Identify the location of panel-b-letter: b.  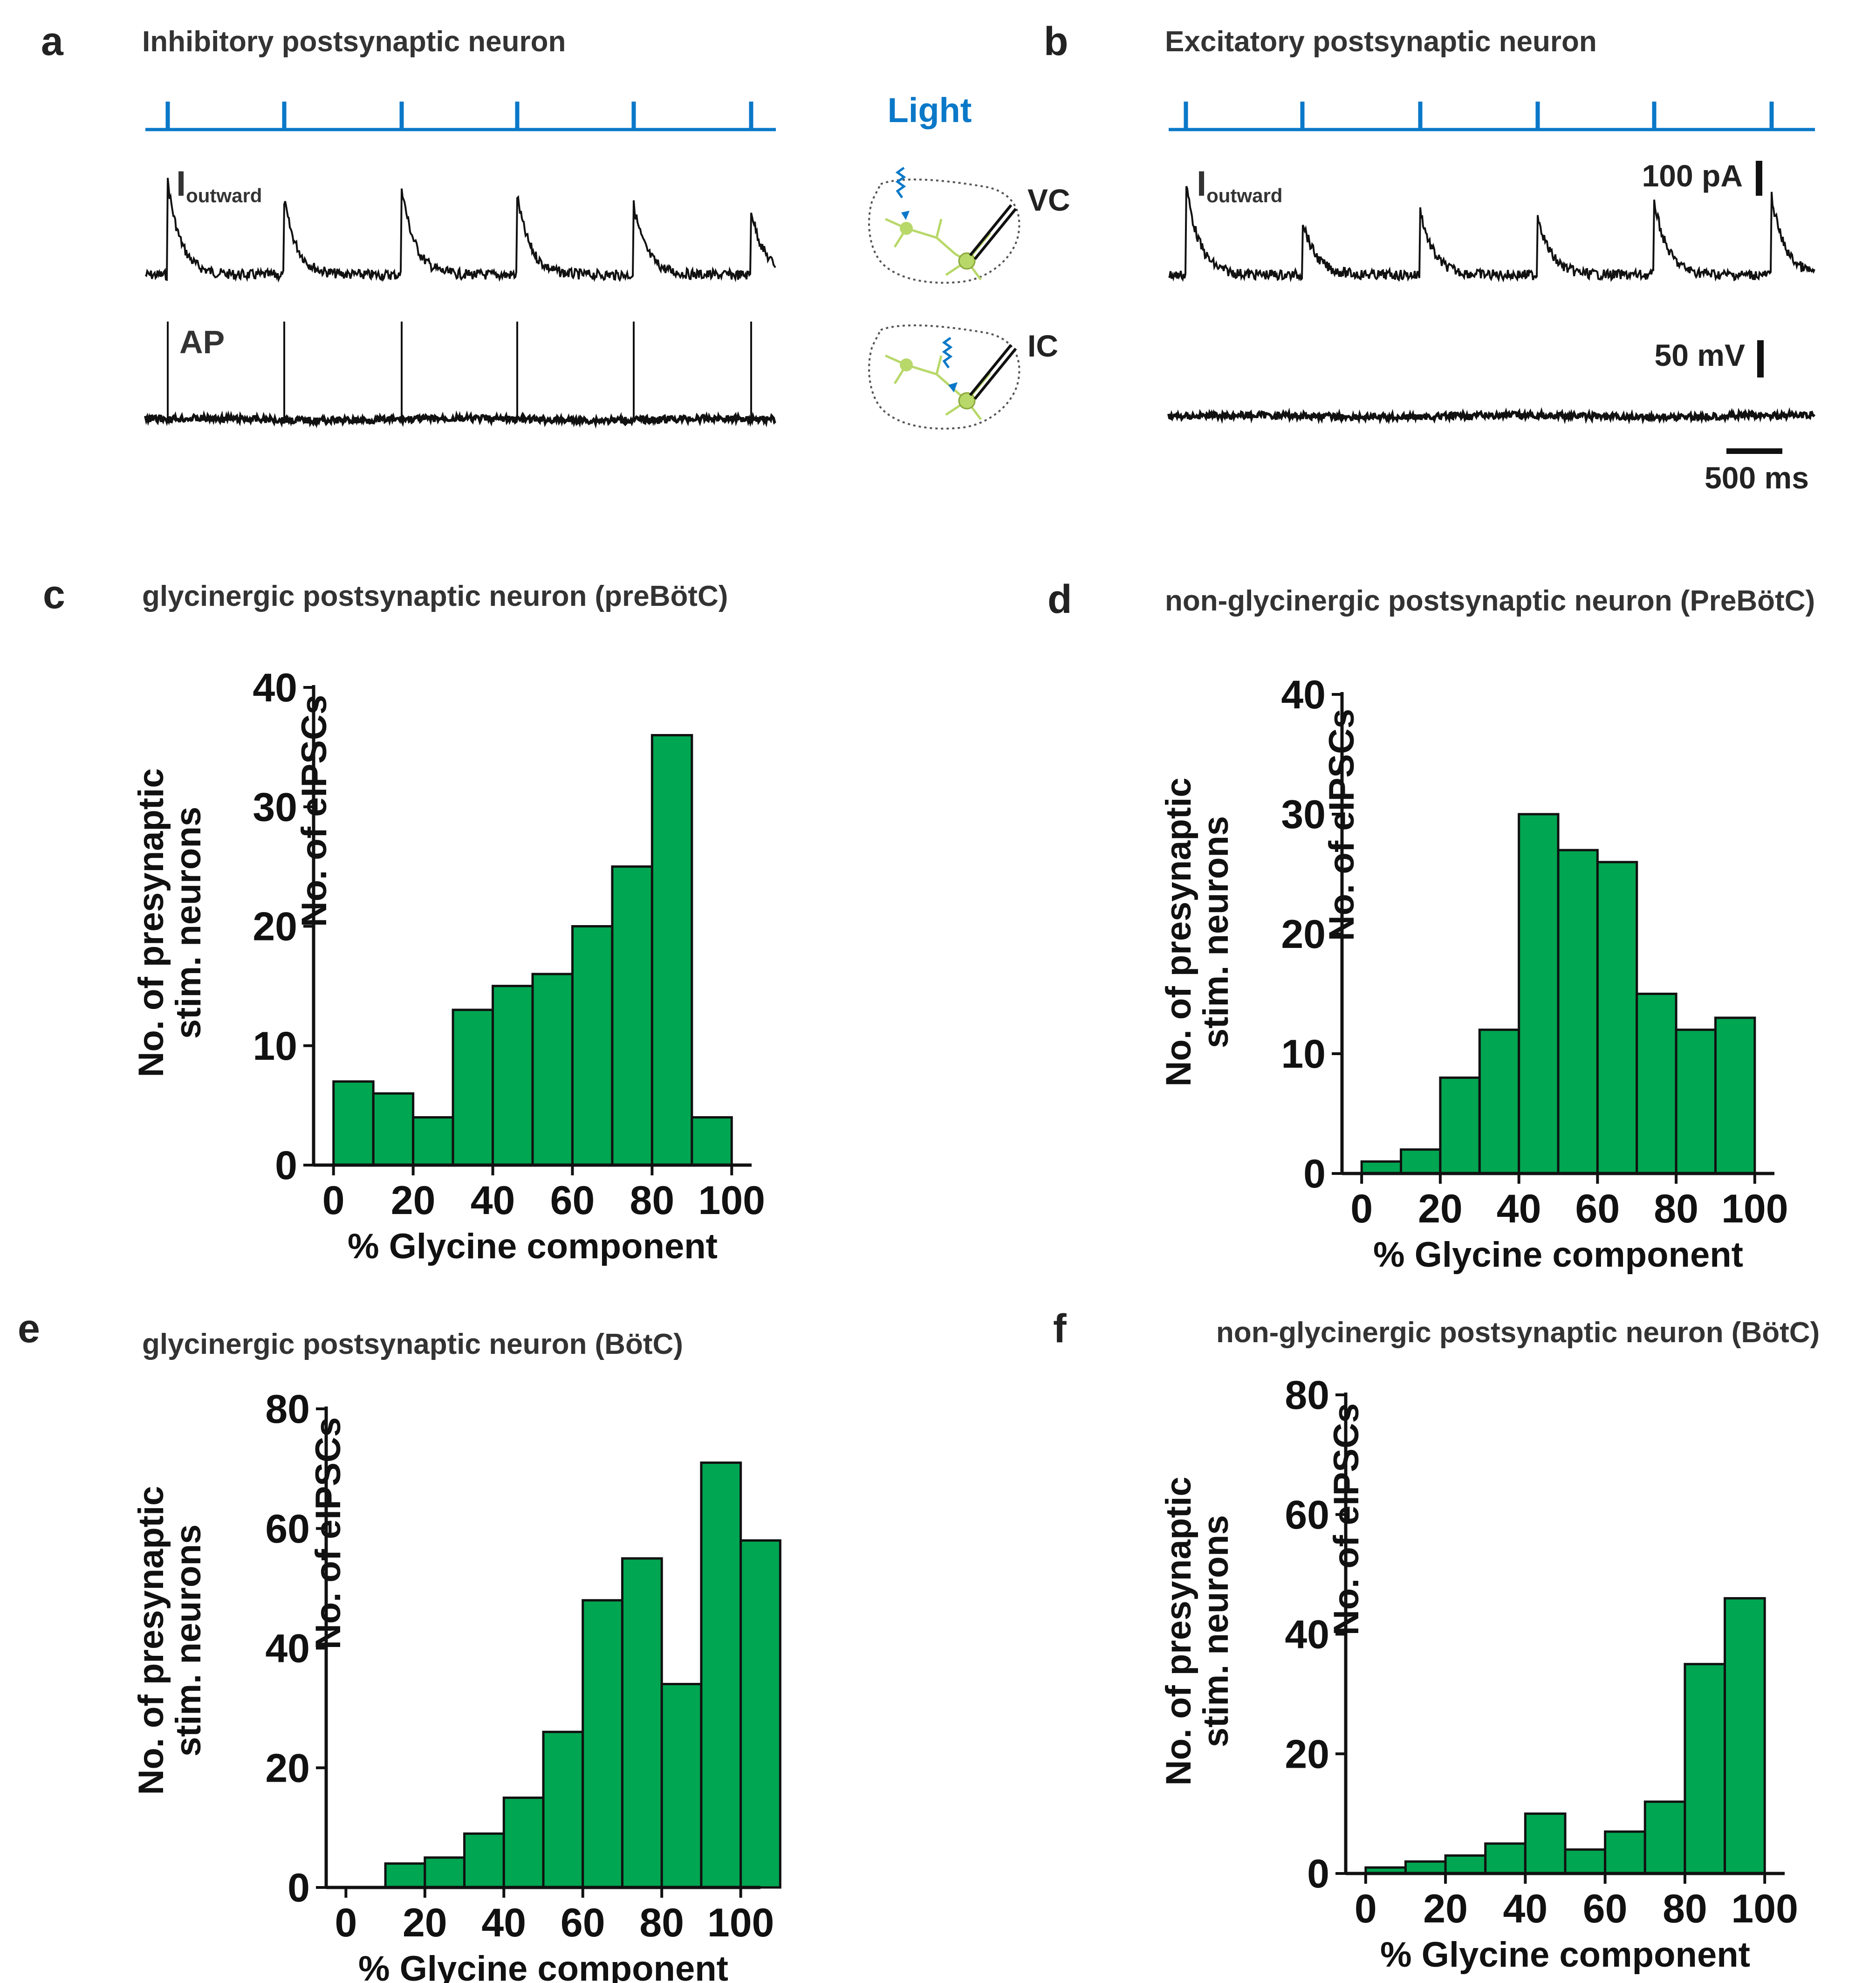
(1056, 41).